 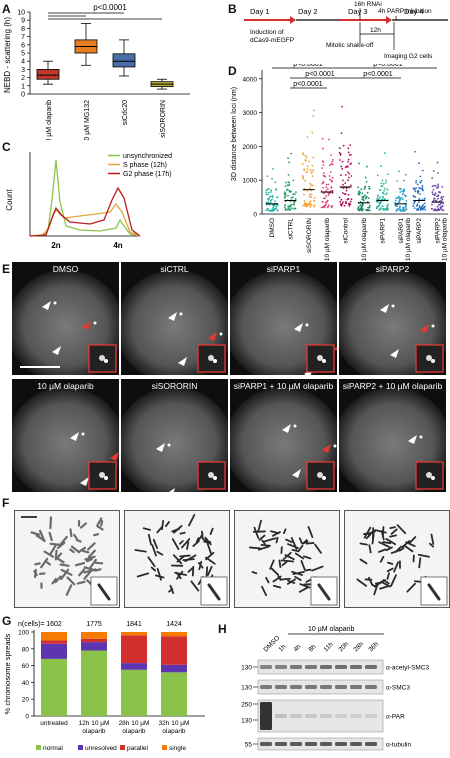 What do you see at coordinates (287, 559) in the screenshot?
I see `chromosome-spread: Parallel` at bounding box center [287, 559].